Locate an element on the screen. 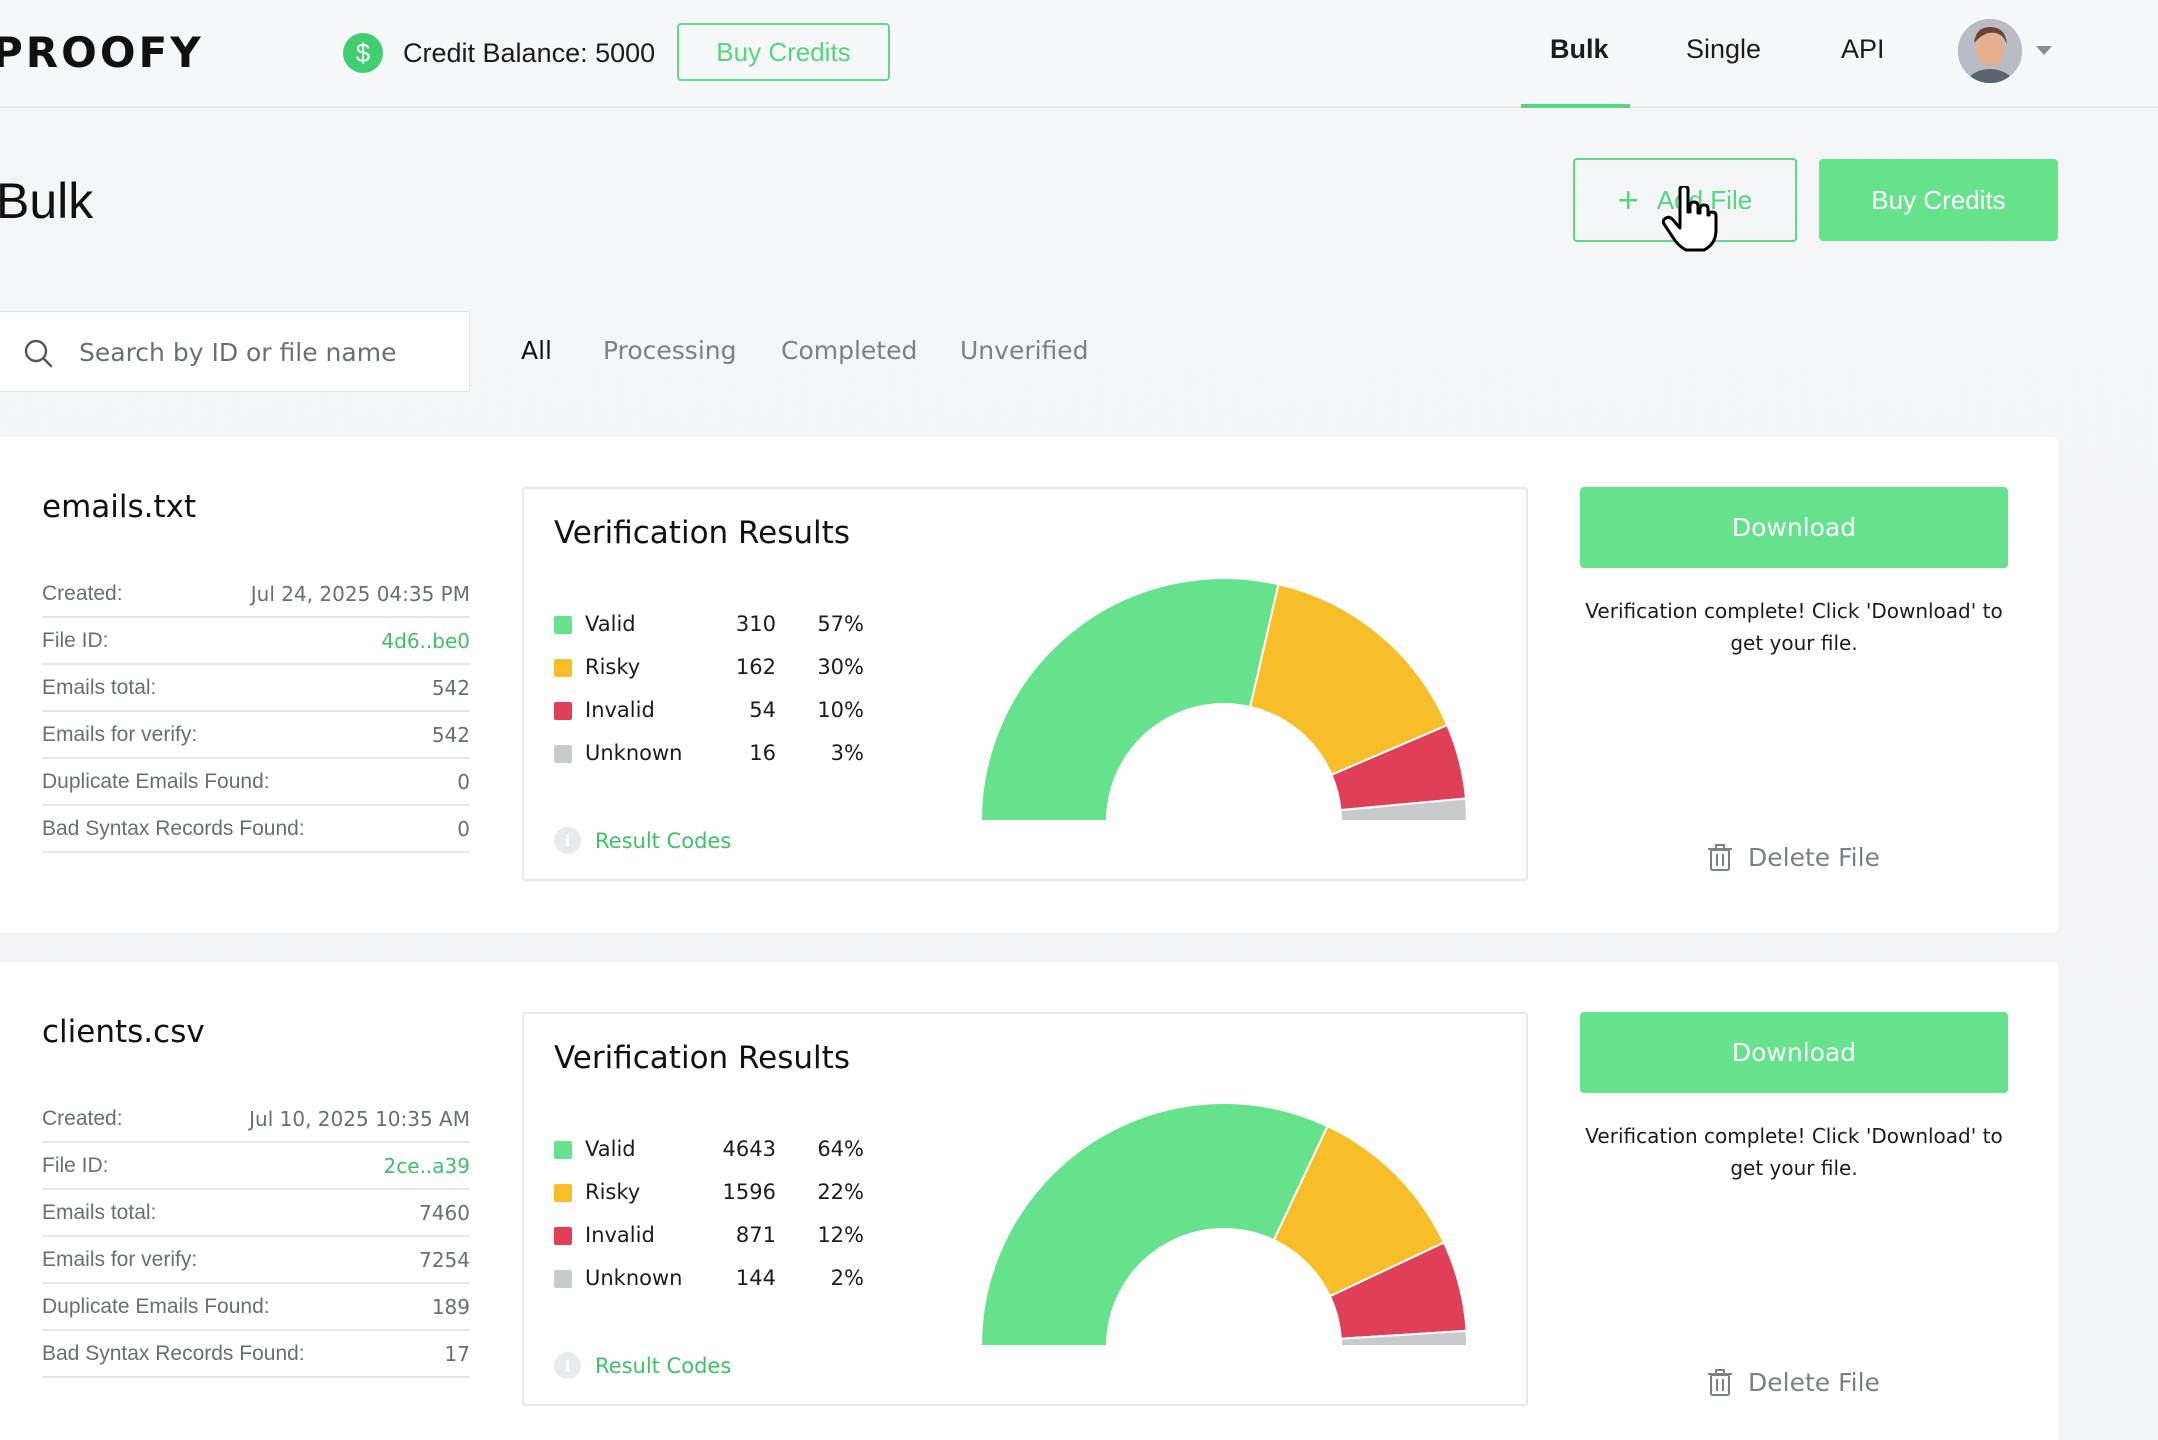 The width and height of the screenshot is (2158, 1440). meta-emails-for-verify: Emails for verify: 7254 is located at coordinates (256, 1260).